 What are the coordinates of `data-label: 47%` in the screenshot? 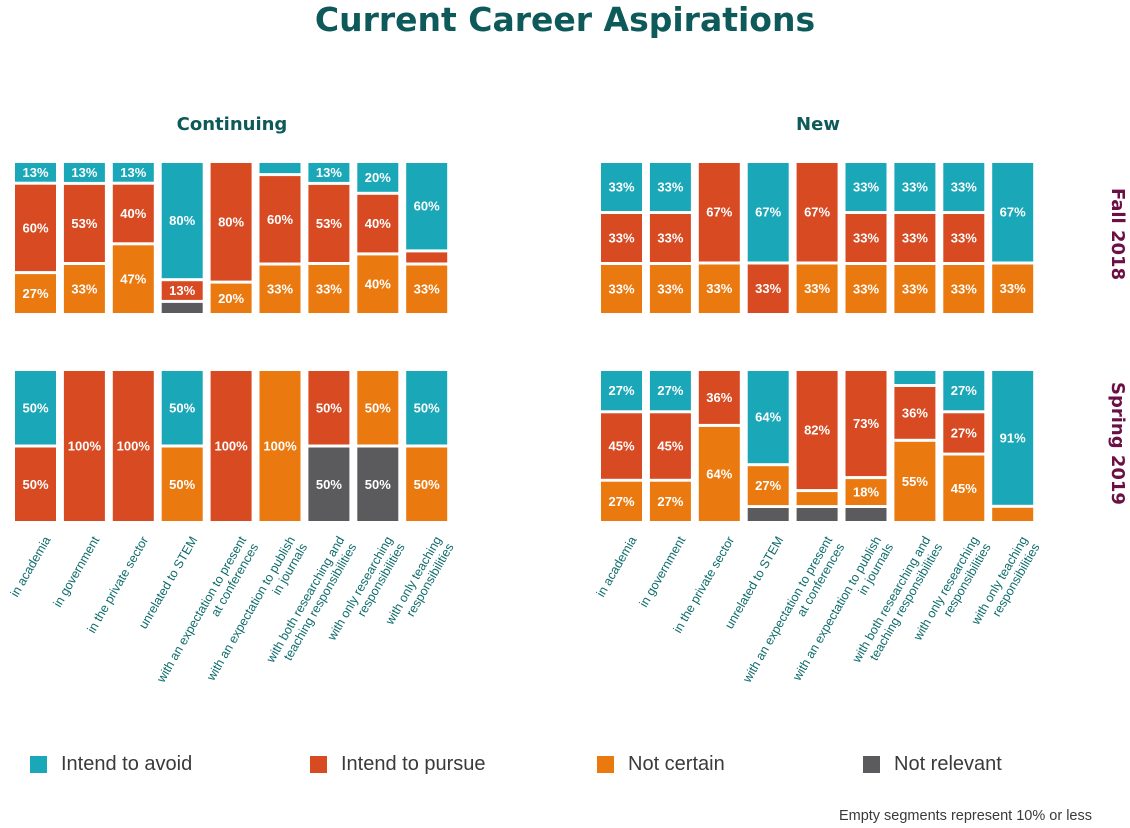 It's located at (133, 279).